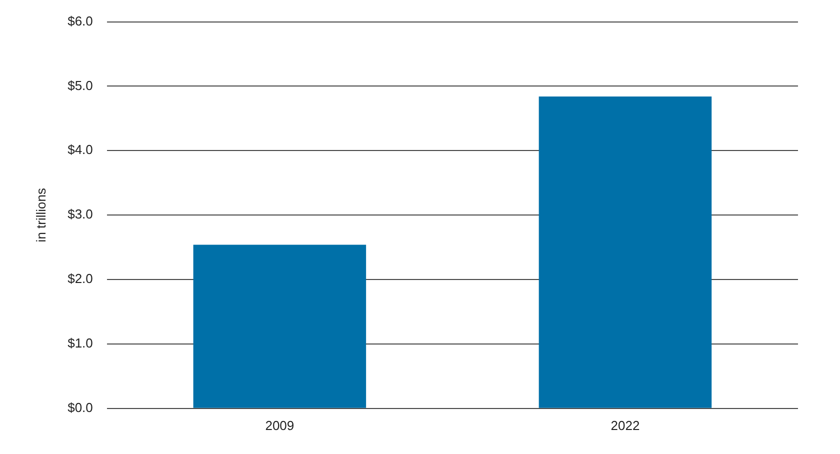 The image size is (840, 454). I want to click on x-tick-label: 2009, so click(279, 425).